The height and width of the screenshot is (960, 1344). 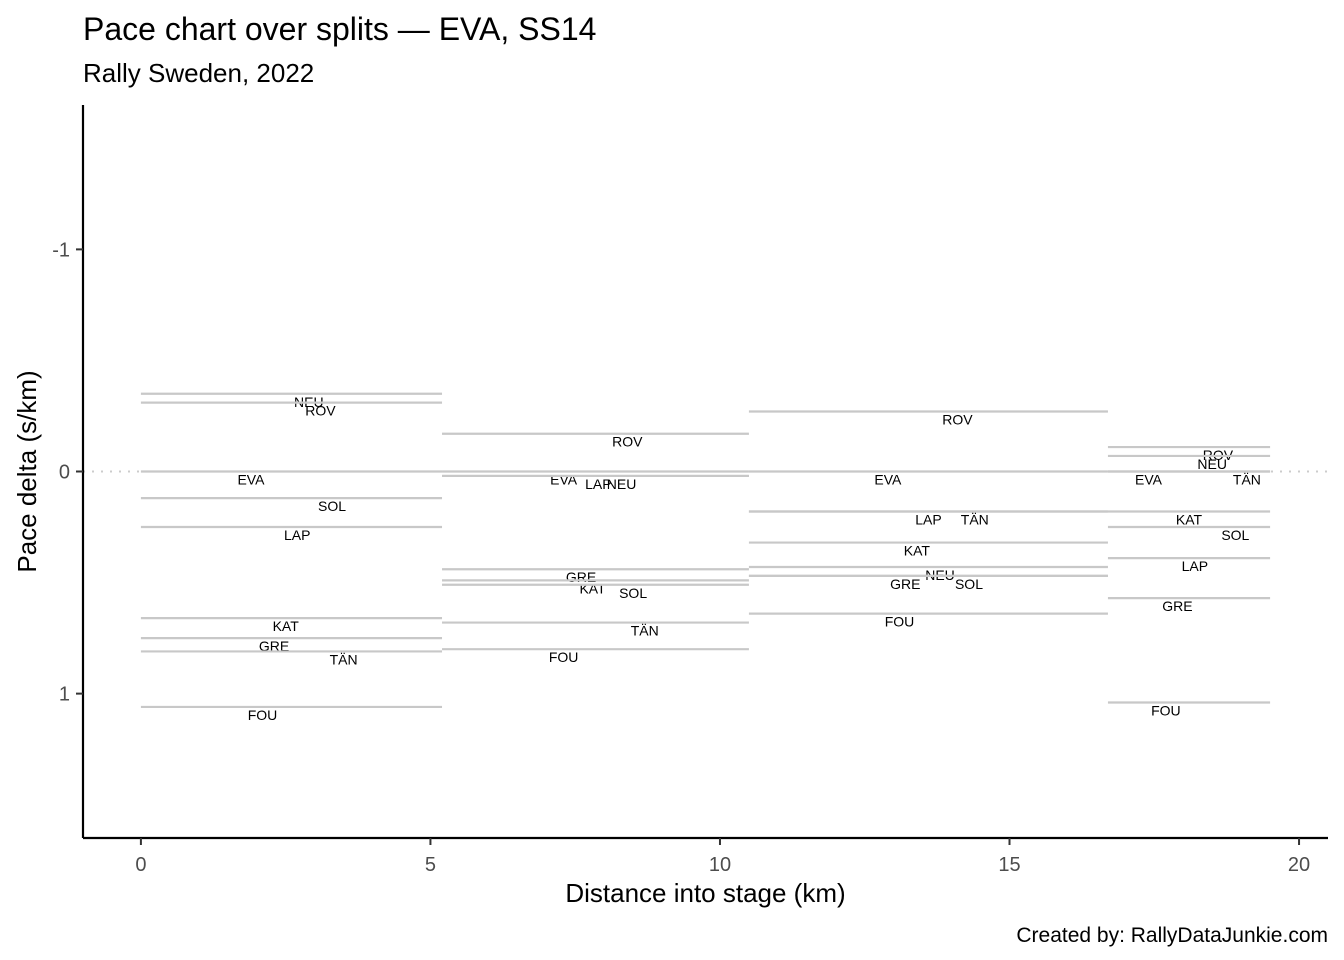 I want to click on x-tick-label: 10, so click(x=720, y=865).